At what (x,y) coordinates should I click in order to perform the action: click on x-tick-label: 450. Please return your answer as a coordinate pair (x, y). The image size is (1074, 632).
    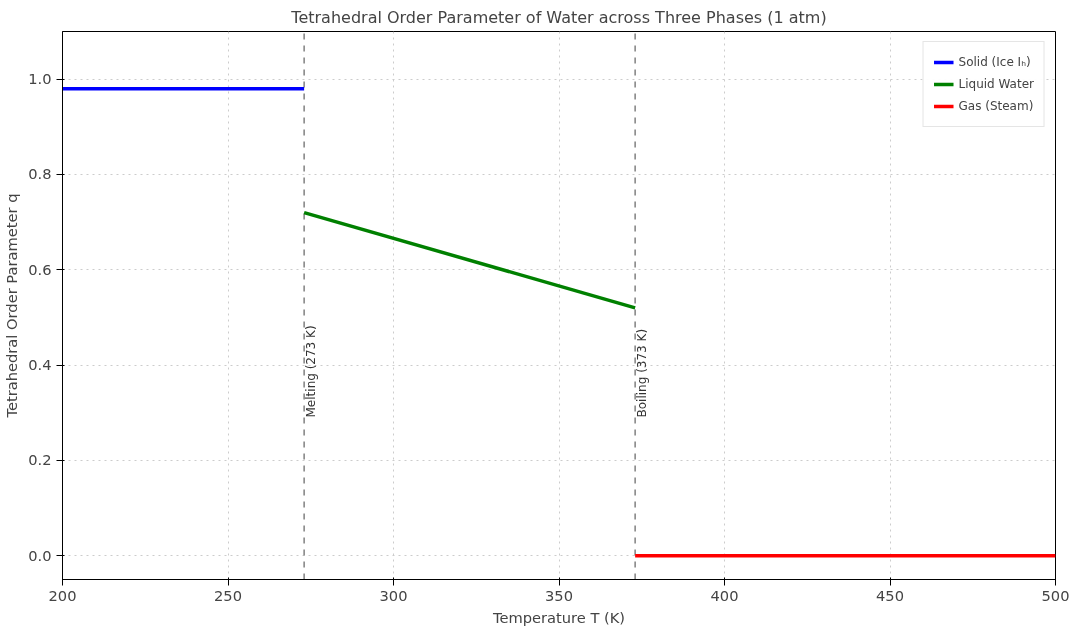
    Looking at the image, I should click on (890, 595).